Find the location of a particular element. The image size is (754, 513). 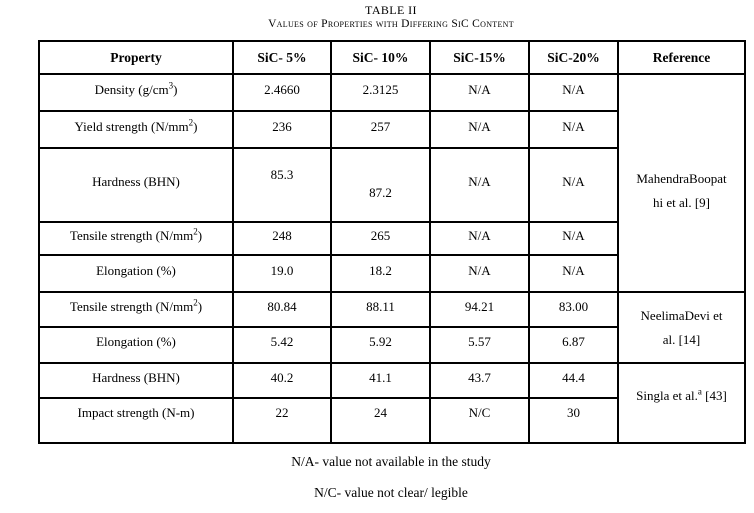

value-cell: 83.00 is located at coordinates (573, 309).